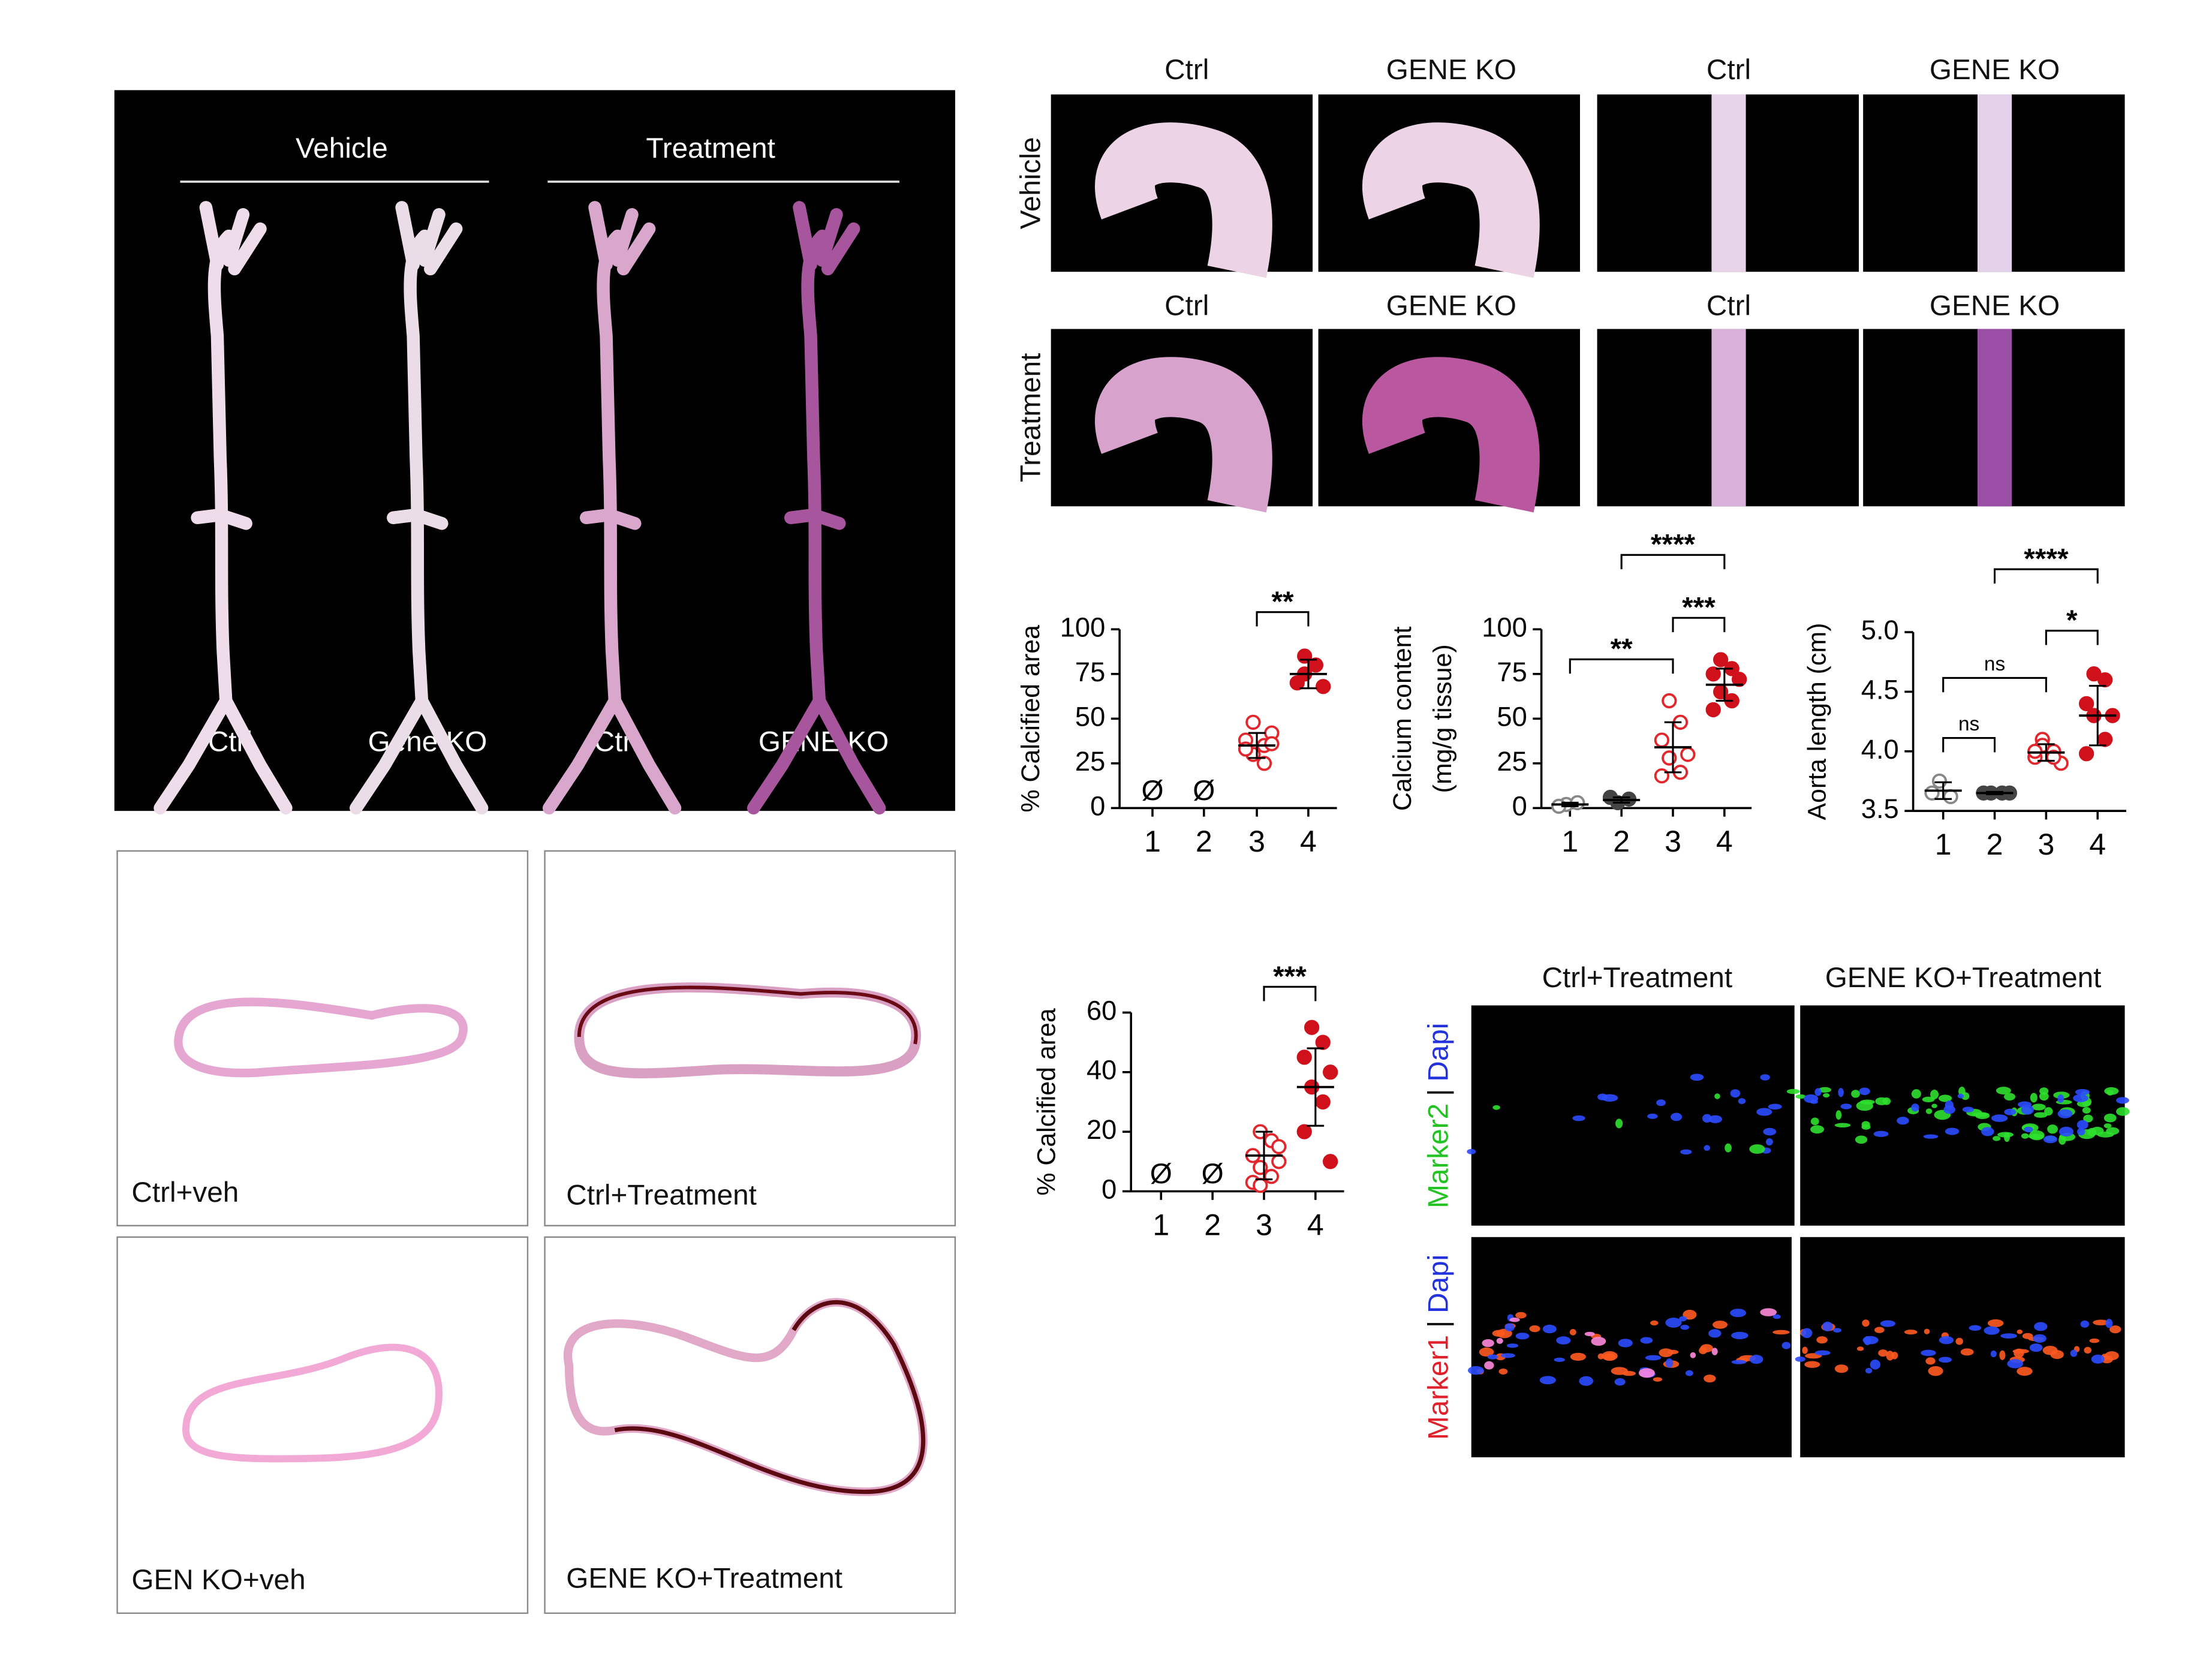 The width and height of the screenshot is (2212, 1654). I want to click on histology-label: GENE KO+Treatment, so click(704, 1579).